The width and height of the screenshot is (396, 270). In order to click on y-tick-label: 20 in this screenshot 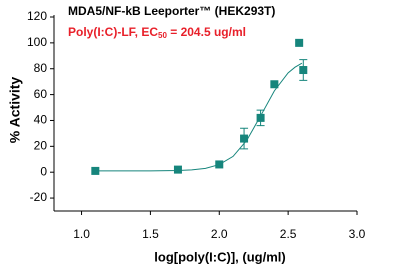, I will do `click(41, 146)`.